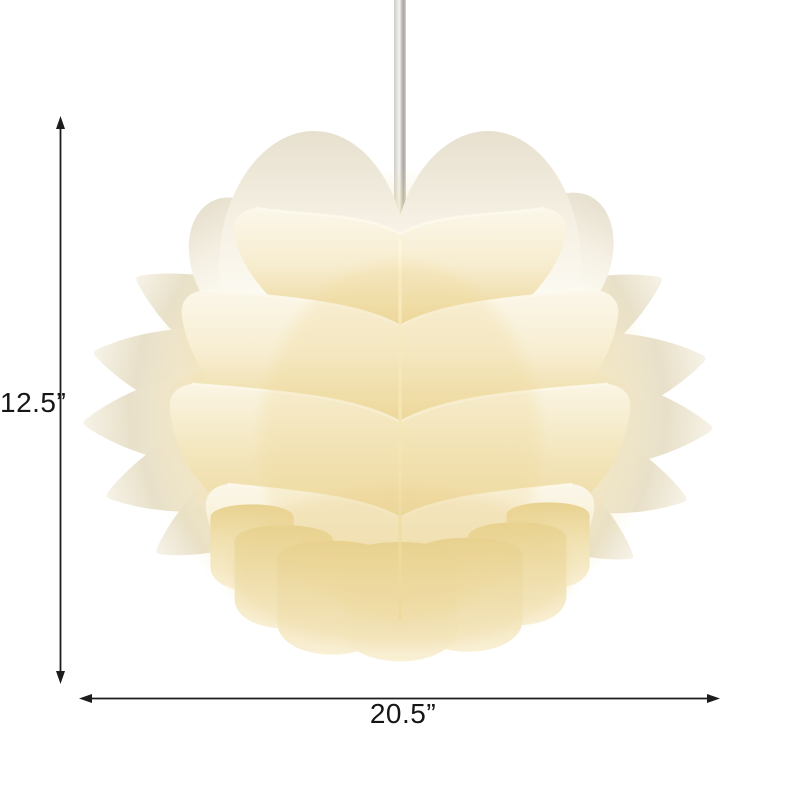  What do you see at coordinates (713, 698) in the screenshot?
I see `arrow-right-icon` at bounding box center [713, 698].